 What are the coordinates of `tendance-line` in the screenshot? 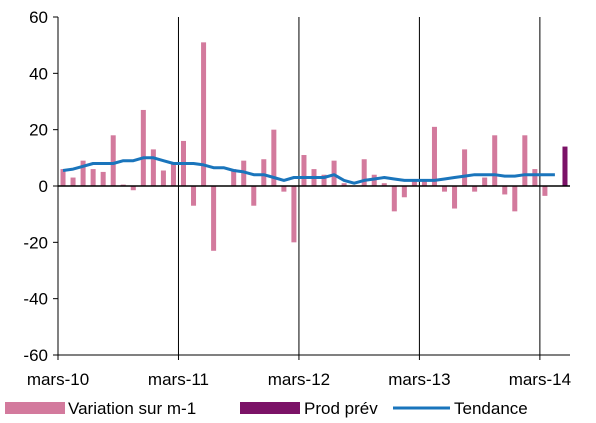 It's located at (308, 170).